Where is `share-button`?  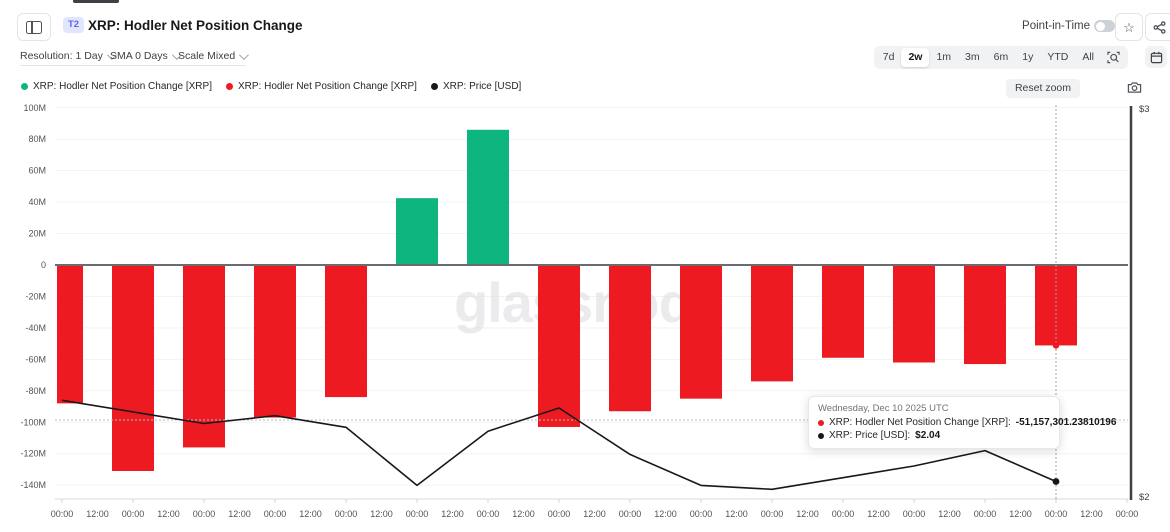 share-button is located at coordinates (1157, 27).